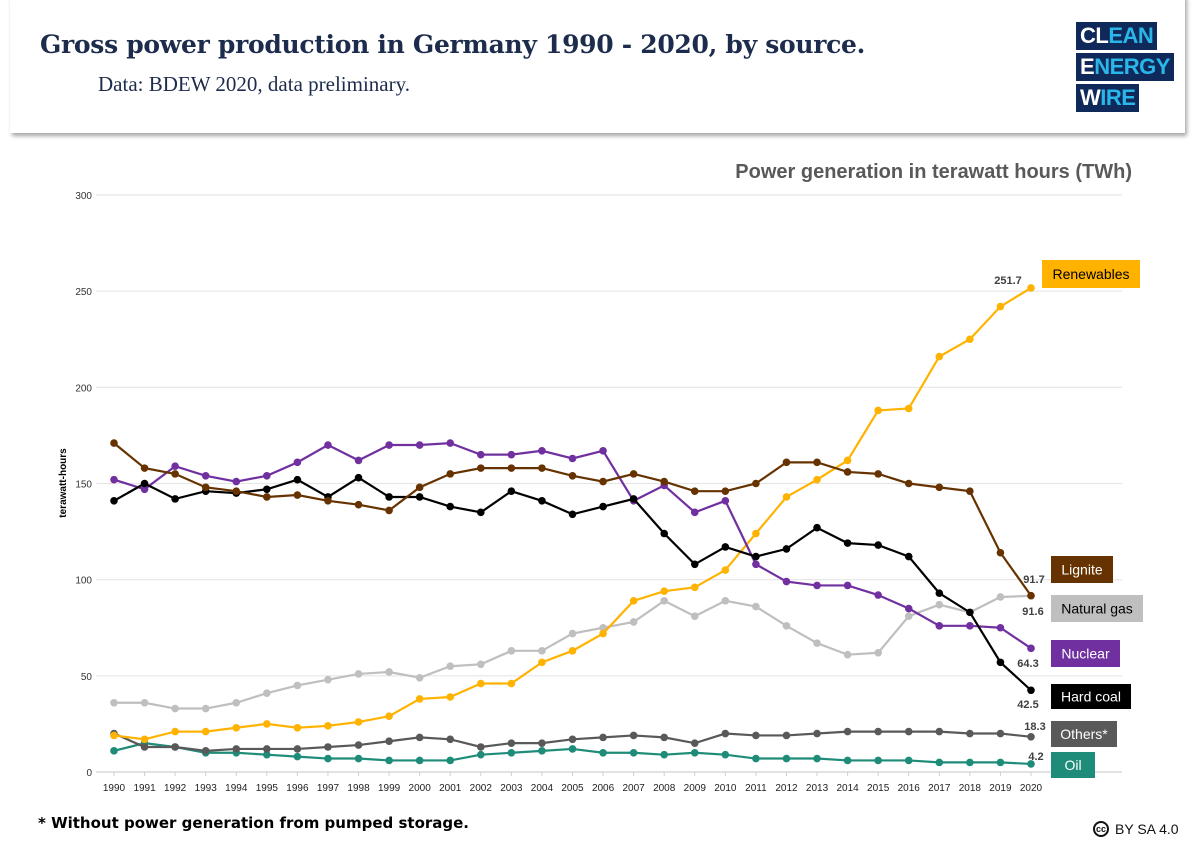  Describe the element at coordinates (1091, 697) in the screenshot. I see `legend-label: Hard coal` at that location.